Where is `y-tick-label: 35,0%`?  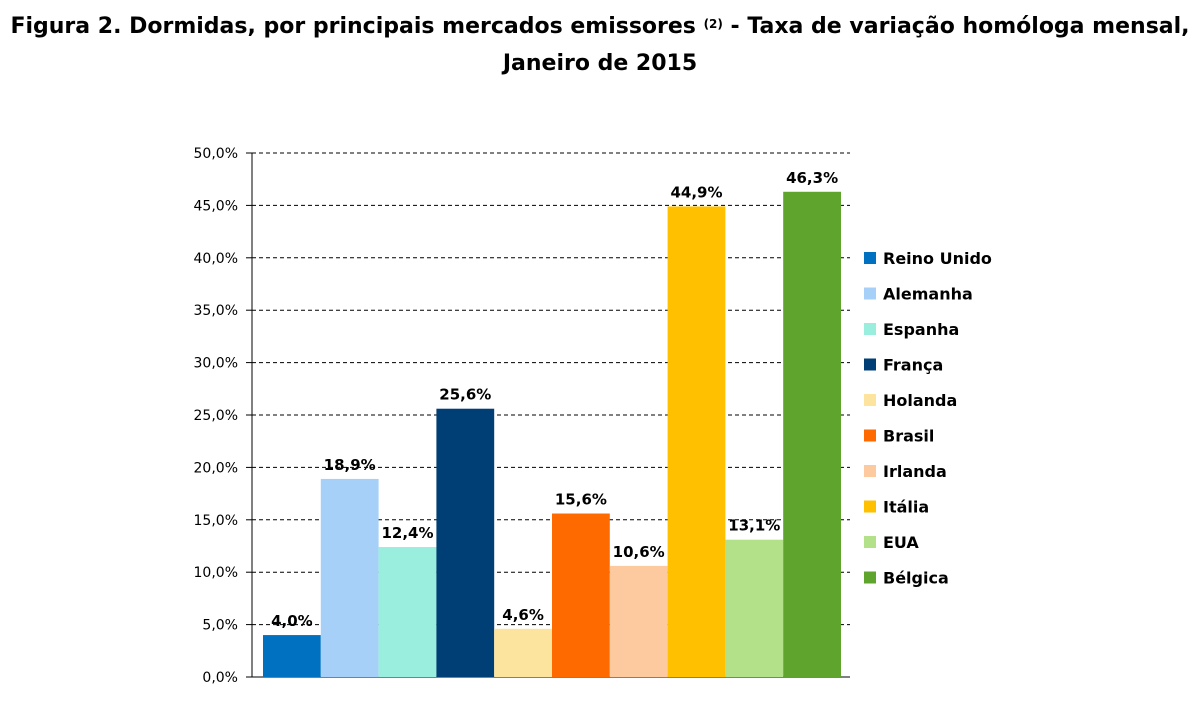 y-tick-label: 35,0% is located at coordinates (216, 311).